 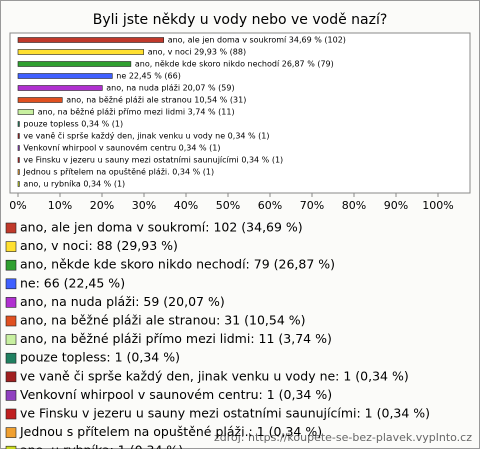 I want to click on x-tick-label: 100%, so click(x=437, y=205).